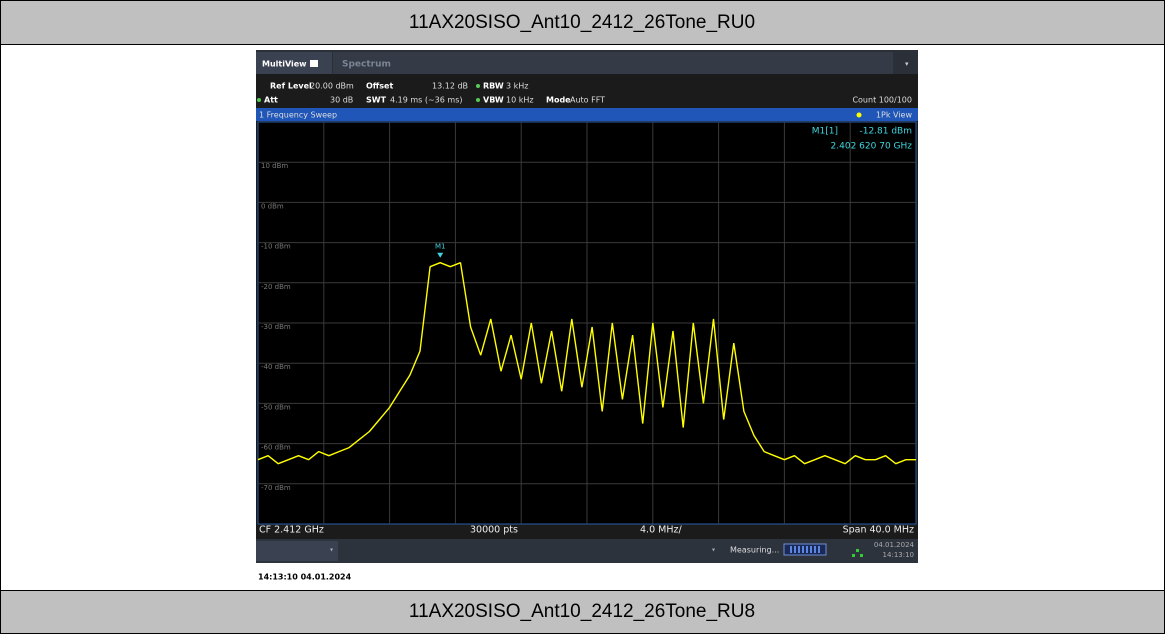  What do you see at coordinates (276, 287) in the screenshot?
I see `y-tick-label: -20 dBm` at bounding box center [276, 287].